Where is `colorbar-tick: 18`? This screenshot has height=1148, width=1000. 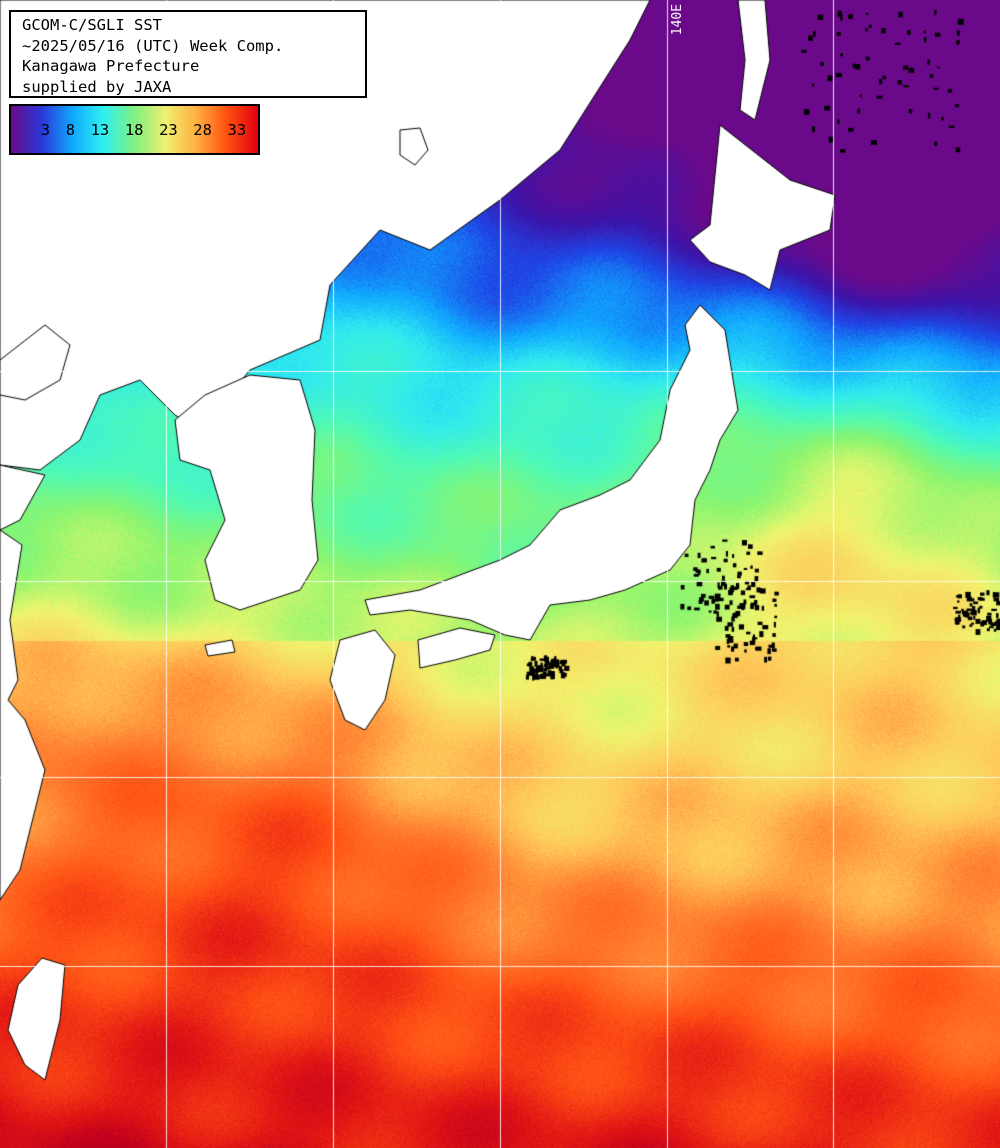 colorbar-tick: 18 is located at coordinates (134, 129).